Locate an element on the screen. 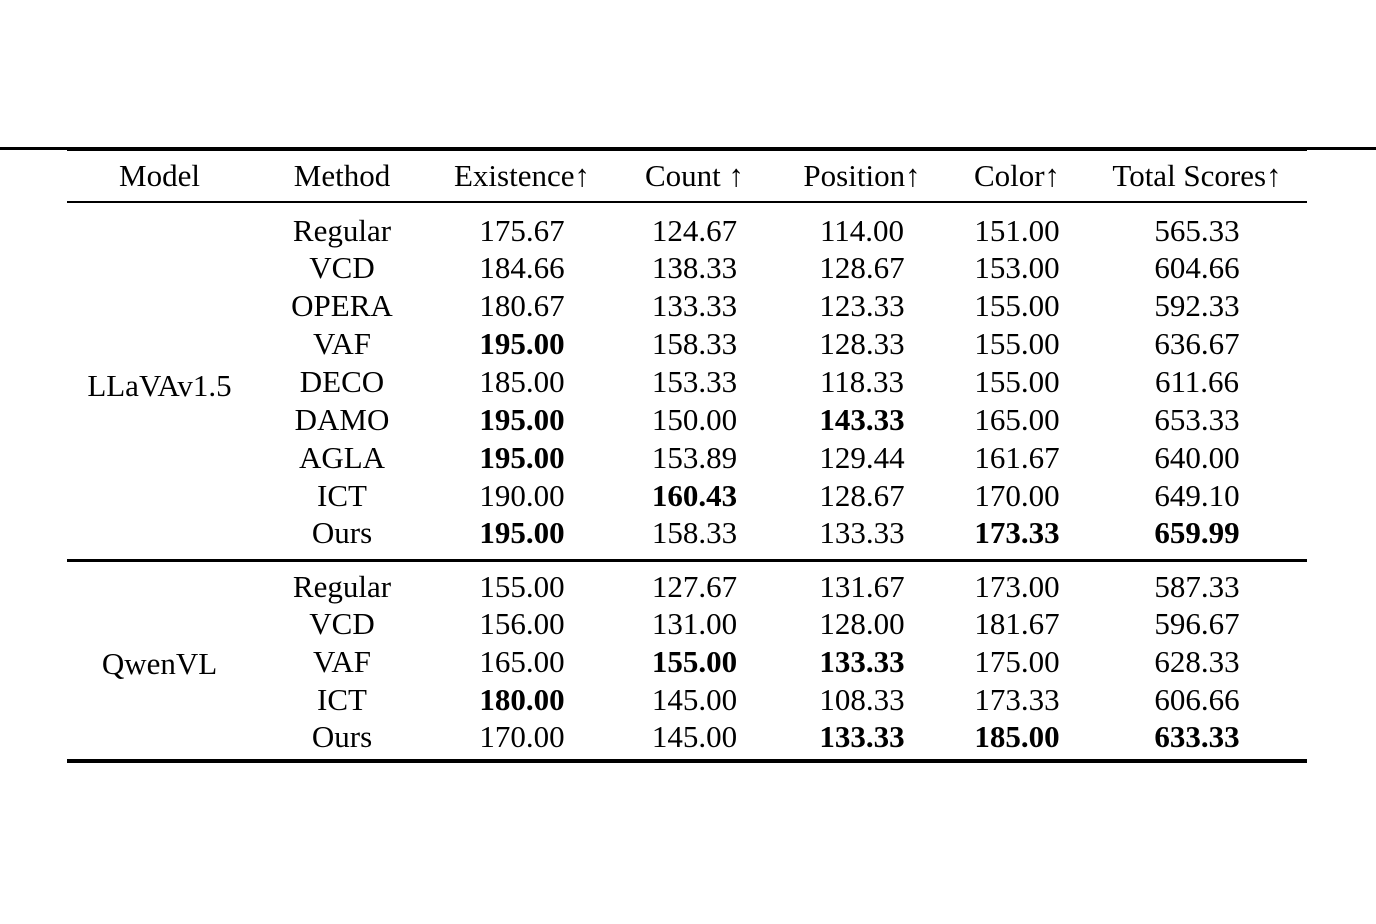 This screenshot has height=924, width=1376. score-cell: 587.33 is located at coordinates (1197, 586).